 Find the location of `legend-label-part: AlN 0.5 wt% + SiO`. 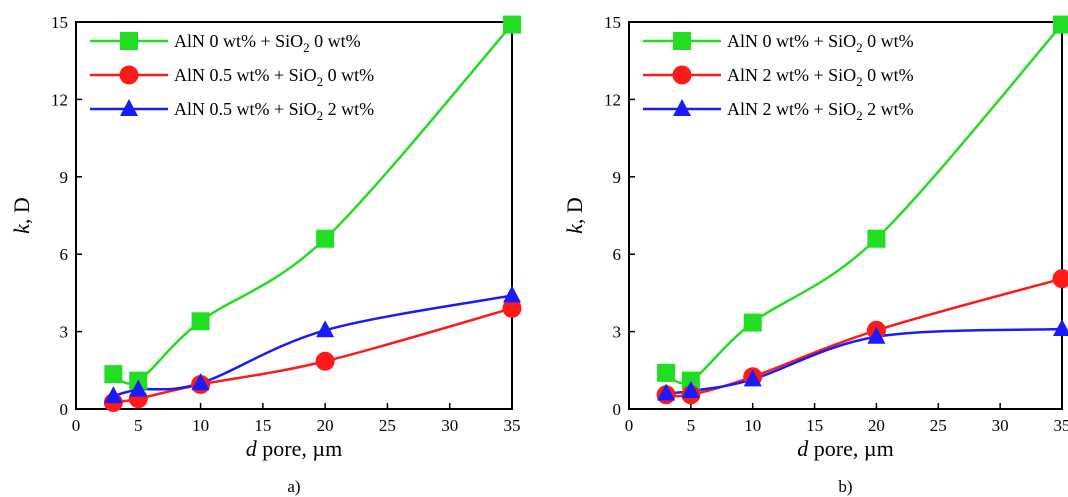

legend-label-part: AlN 0.5 wt% + SiO is located at coordinates (245, 75).